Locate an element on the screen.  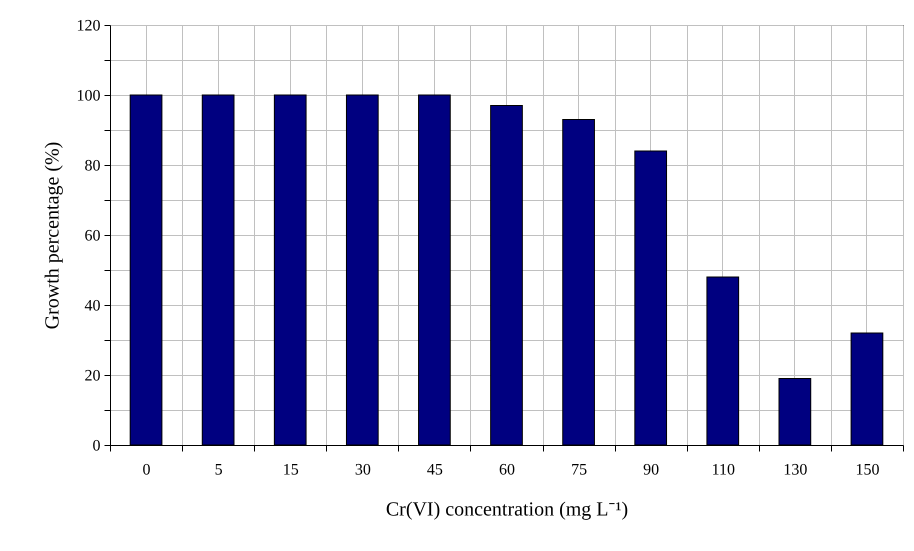
x-tick-label: 110 is located at coordinates (723, 470).